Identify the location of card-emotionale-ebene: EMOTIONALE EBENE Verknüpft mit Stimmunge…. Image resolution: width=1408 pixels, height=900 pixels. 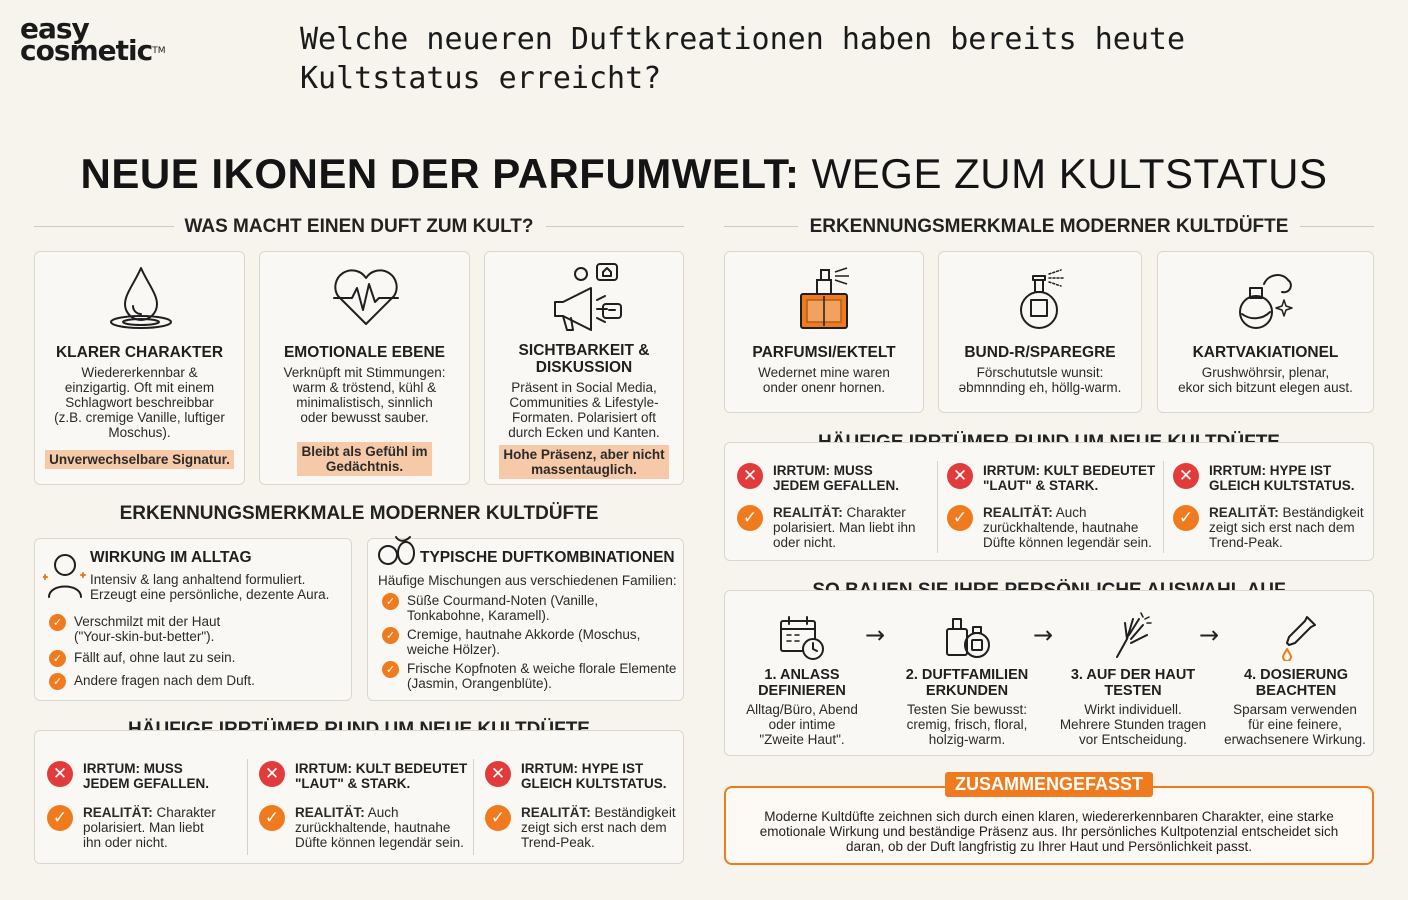
(364, 368).